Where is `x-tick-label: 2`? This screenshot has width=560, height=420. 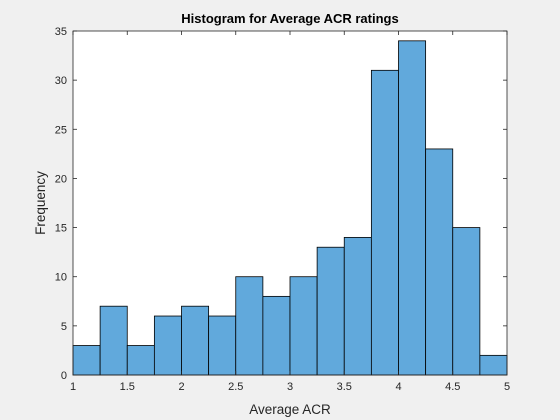 x-tick-label: 2 is located at coordinates (181, 387).